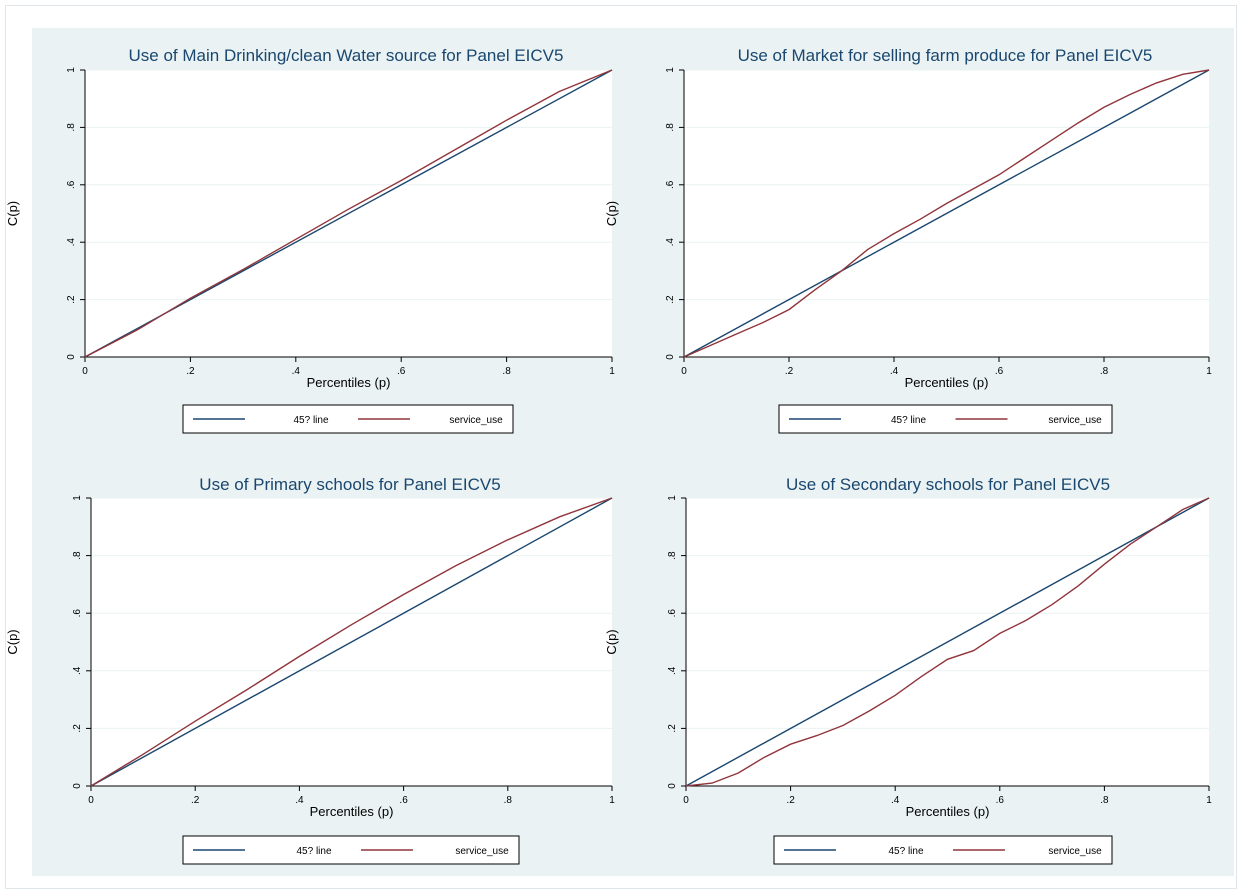  I want to click on legend-box, so click(351, 850).